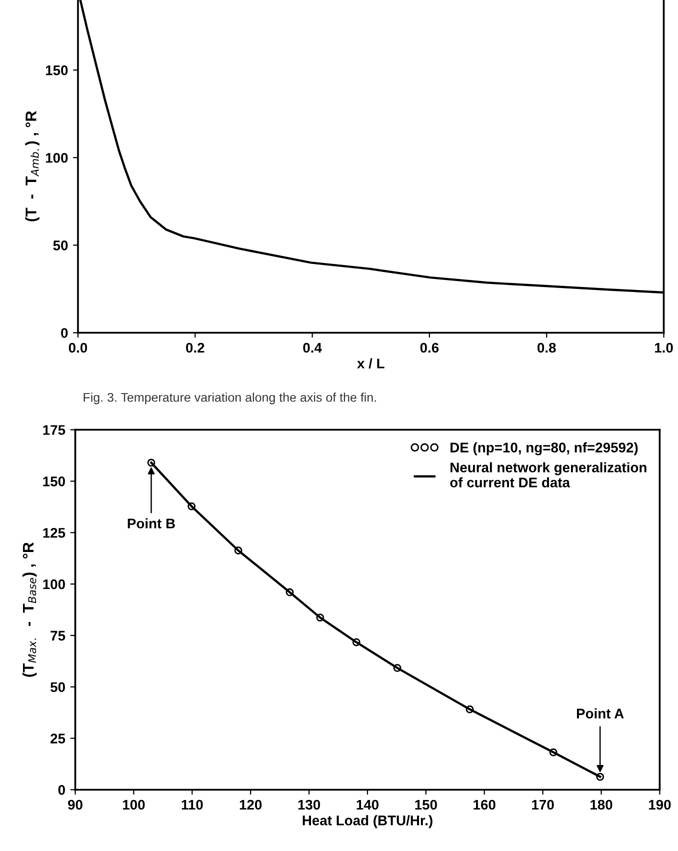 Image resolution: width=678 pixels, height=851 pixels. What do you see at coordinates (151, 523) in the screenshot?
I see `annotation: Point B` at bounding box center [151, 523].